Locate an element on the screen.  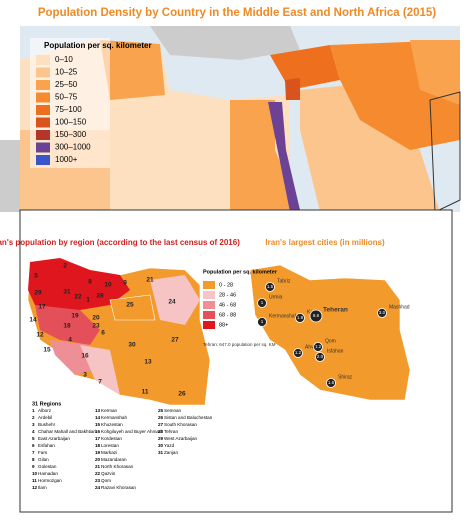
region-number: 6 is located at coordinates (103, 333).